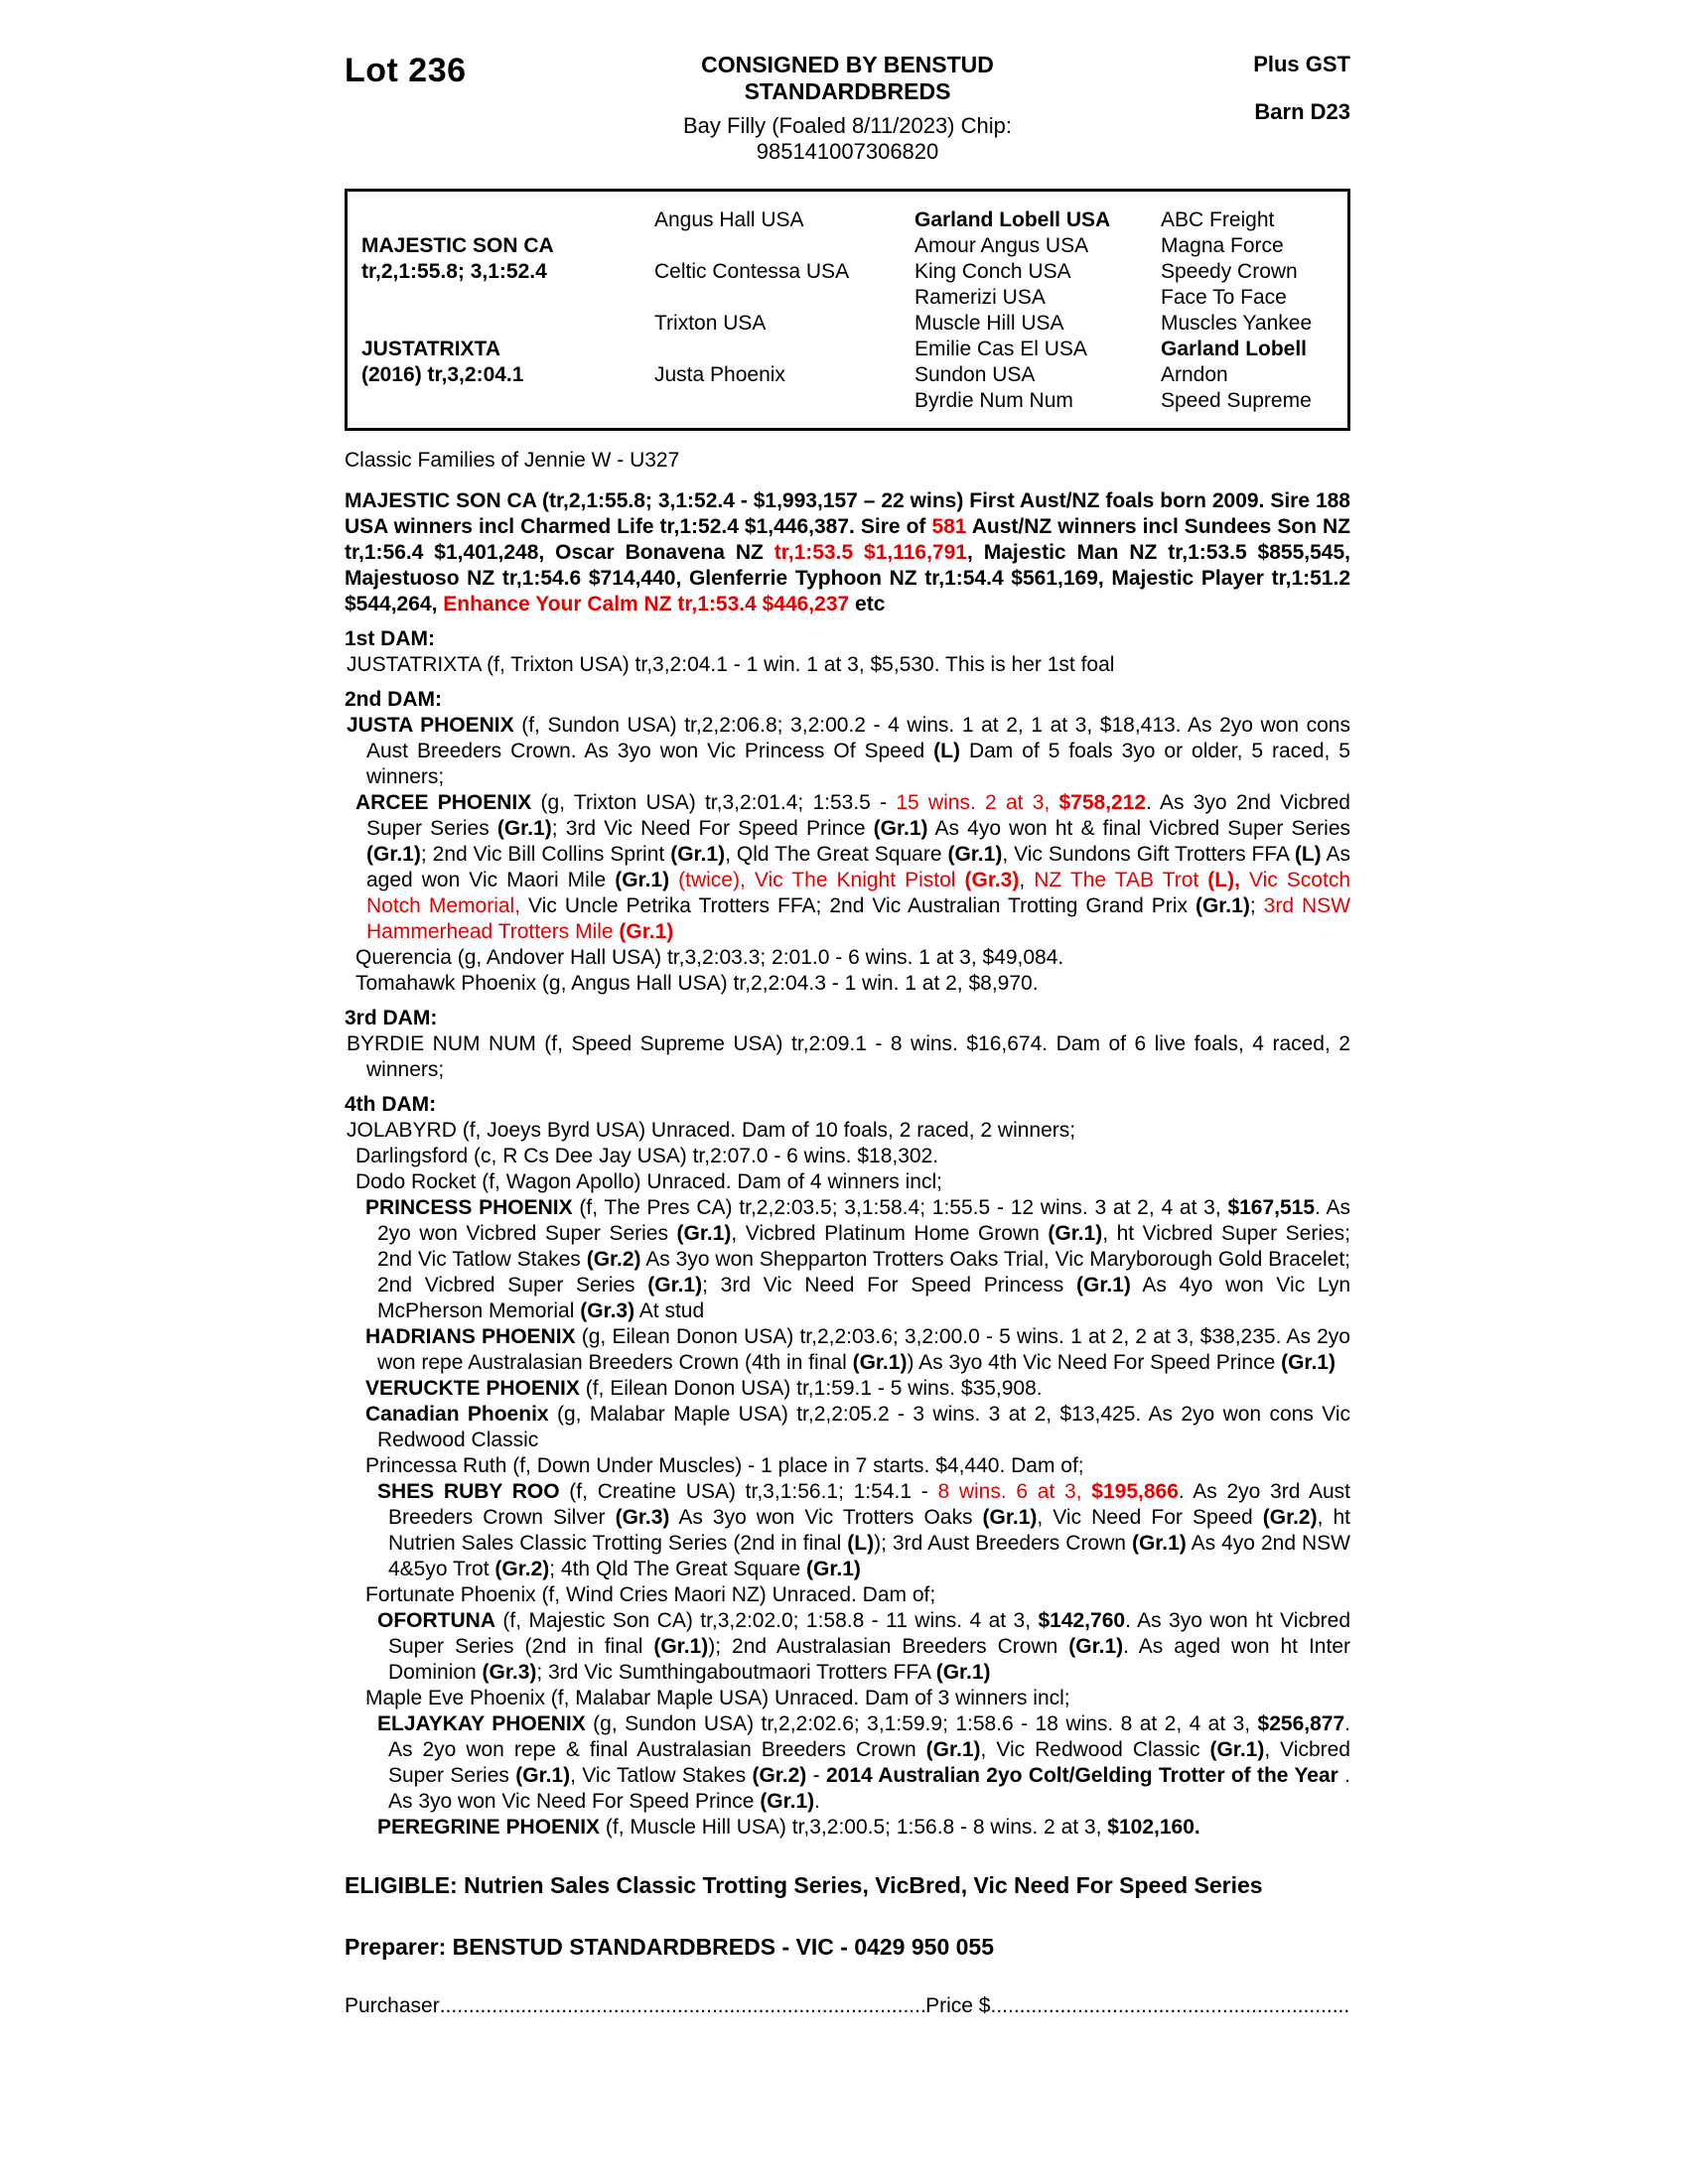  What do you see at coordinates (1301, 64) in the screenshot?
I see `plus-gst-label: Plus GST` at bounding box center [1301, 64].